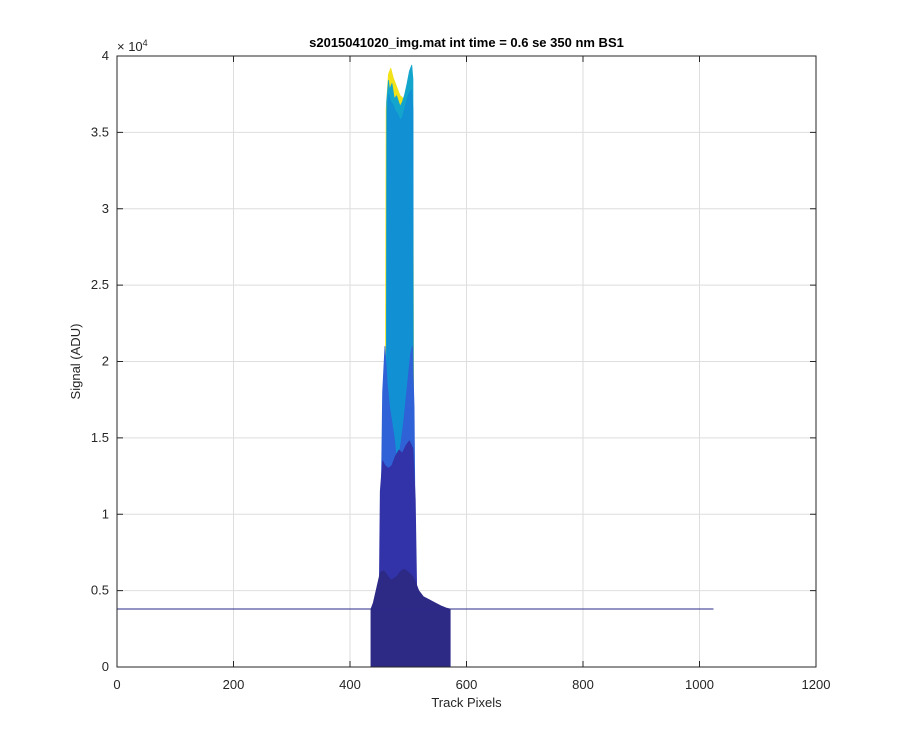  I want to click on y-axis-exponent-label: × 10⁴, so click(132, 46).